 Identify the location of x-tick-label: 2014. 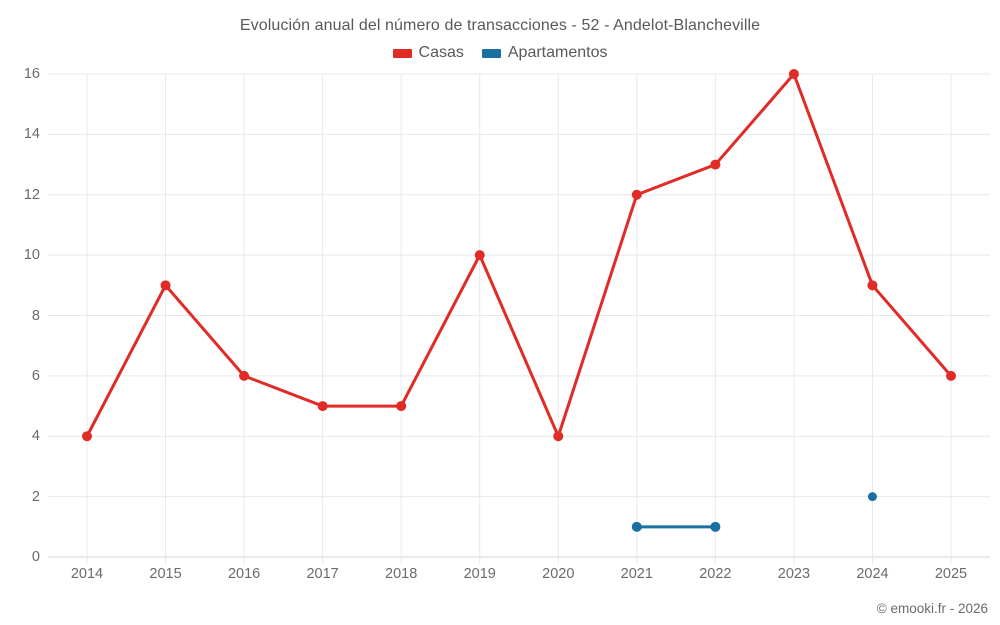
(87, 574).